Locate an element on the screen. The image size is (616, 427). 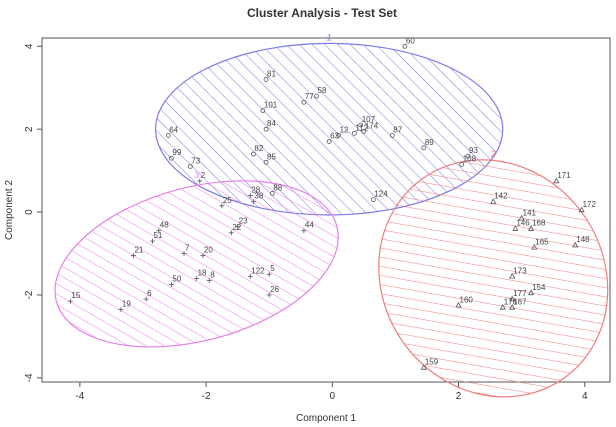
data-point: 18 is located at coordinates (200, 274).